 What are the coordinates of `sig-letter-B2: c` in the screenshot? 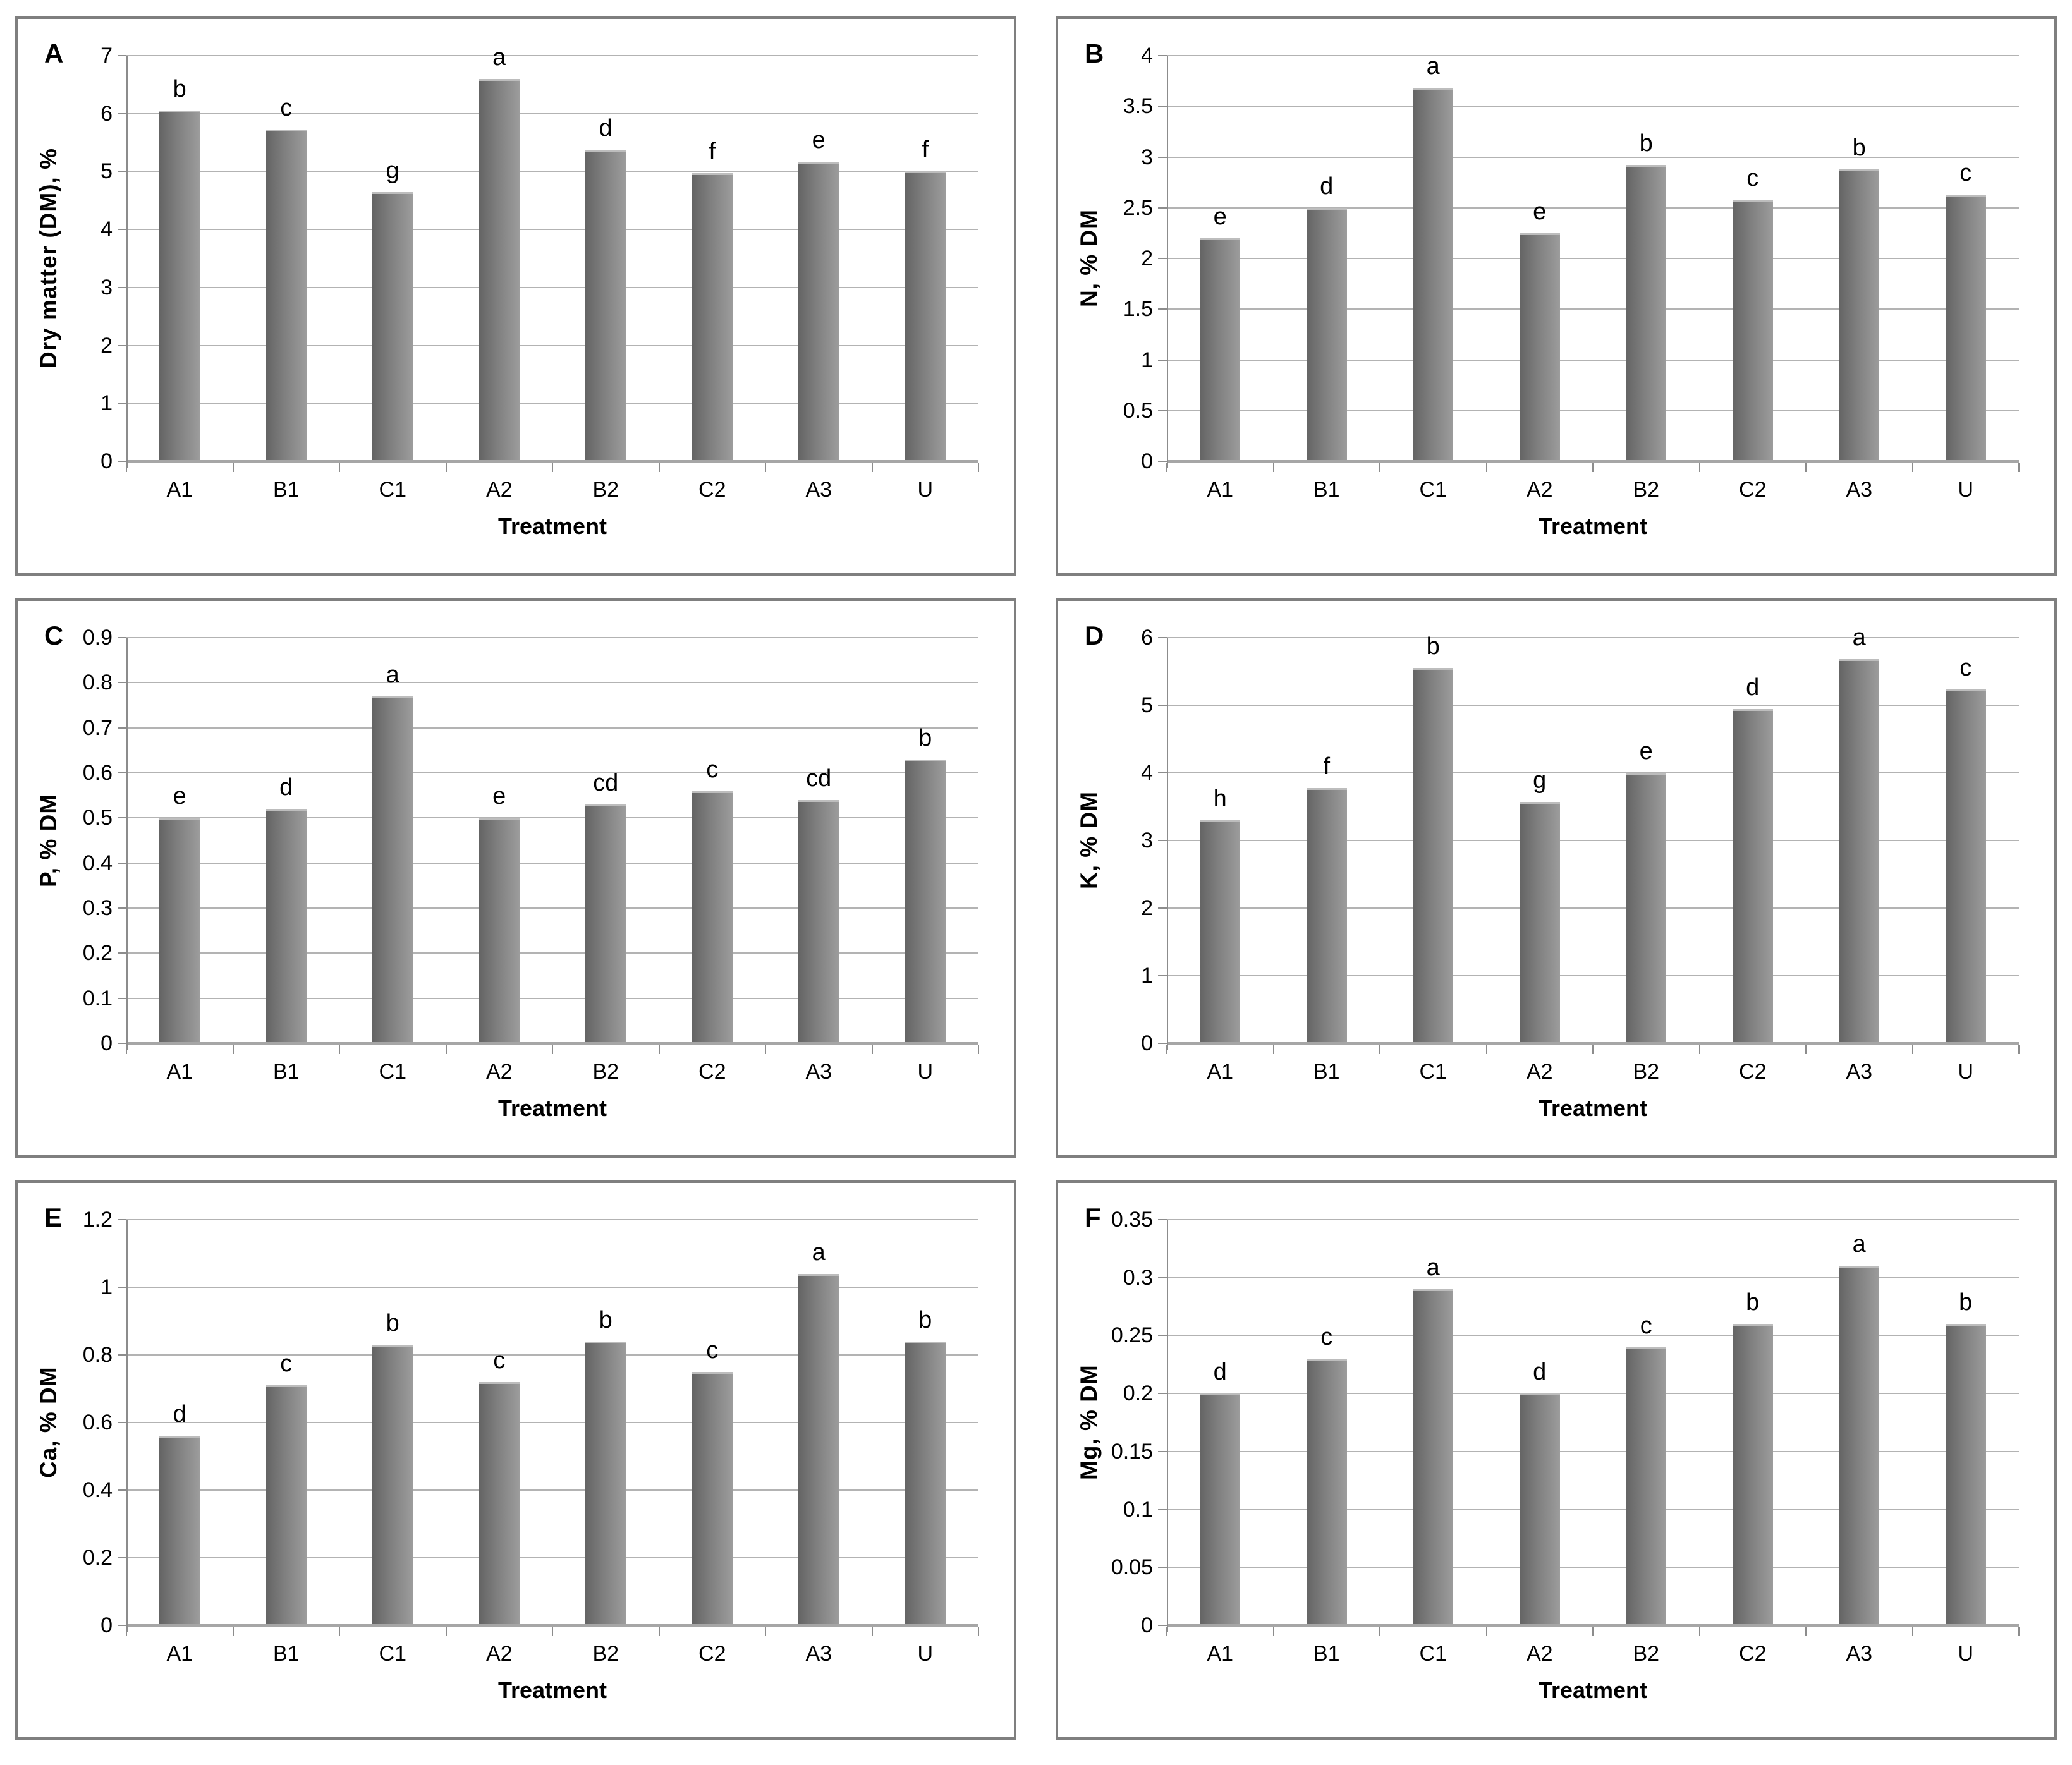 It's located at (1646, 1325).